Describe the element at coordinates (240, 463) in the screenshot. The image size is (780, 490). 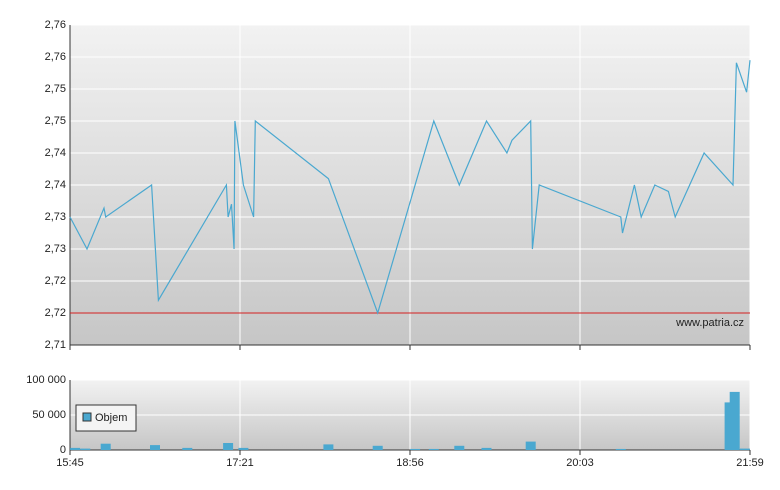
I see `x-tick-label: 17:21` at that location.